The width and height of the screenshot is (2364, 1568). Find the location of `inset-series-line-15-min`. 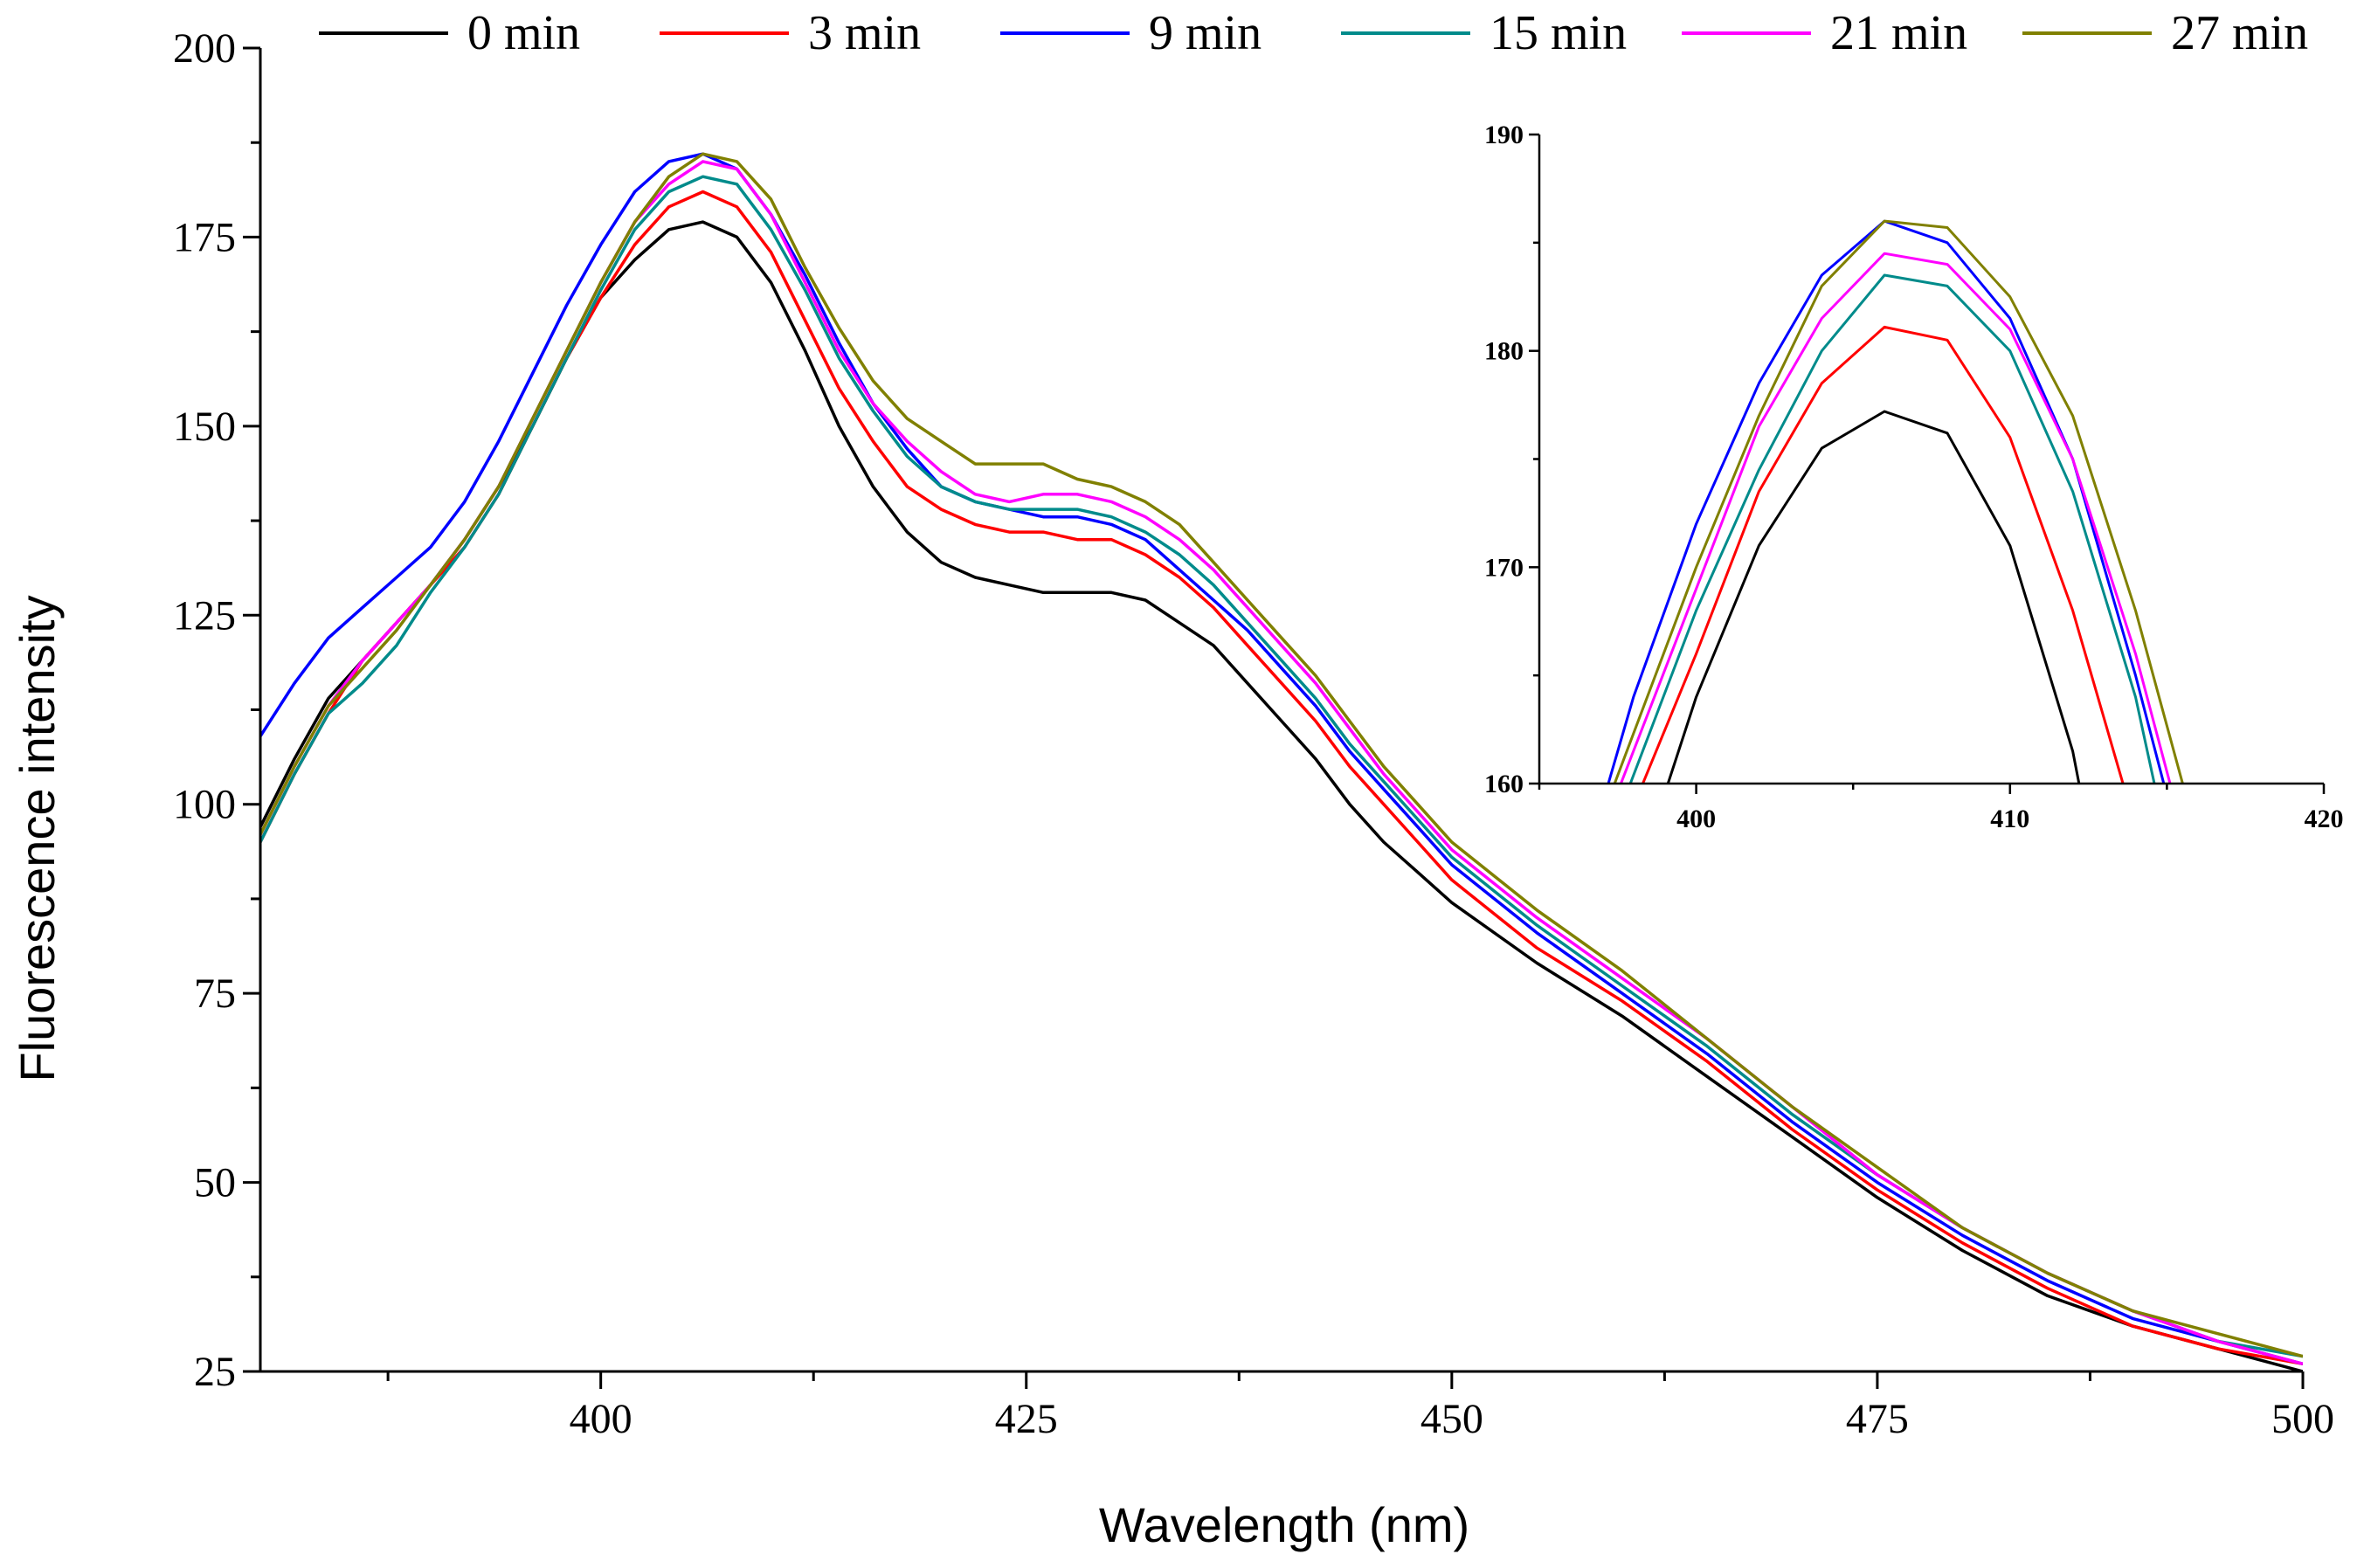

inset-series-line-15-min is located at coordinates (1892, 528).